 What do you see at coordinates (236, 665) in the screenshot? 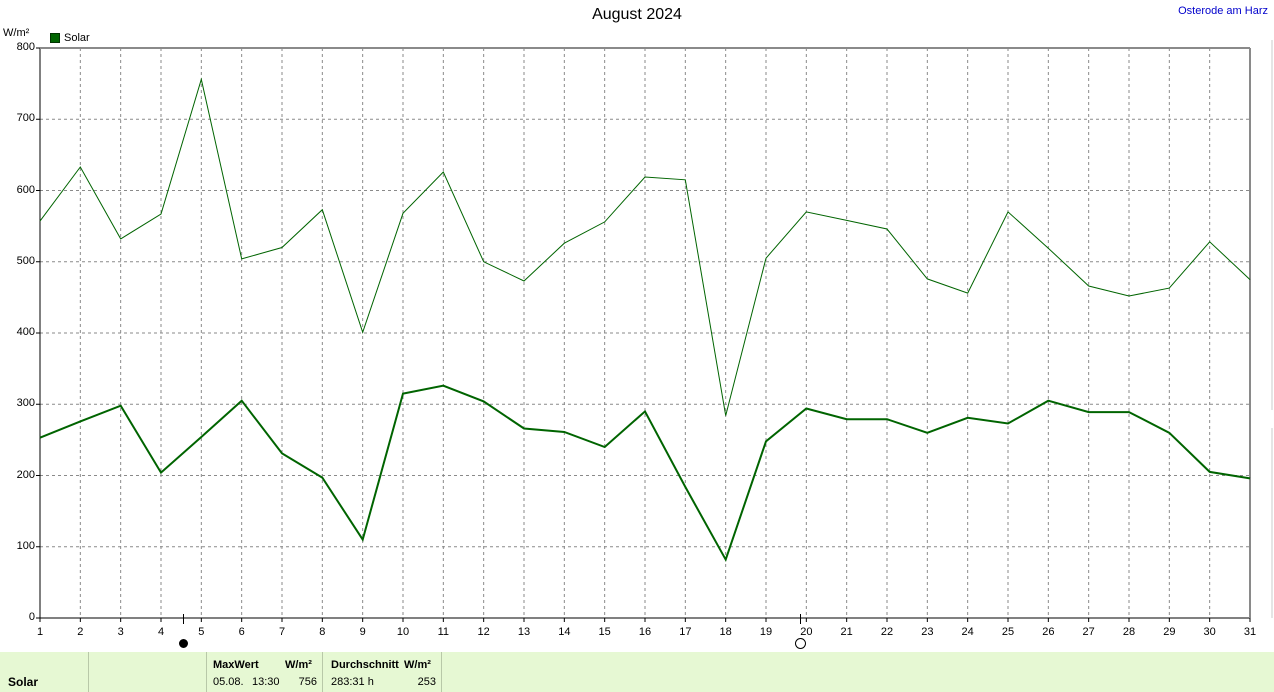
I see `max-title: MaxWert` at bounding box center [236, 665].